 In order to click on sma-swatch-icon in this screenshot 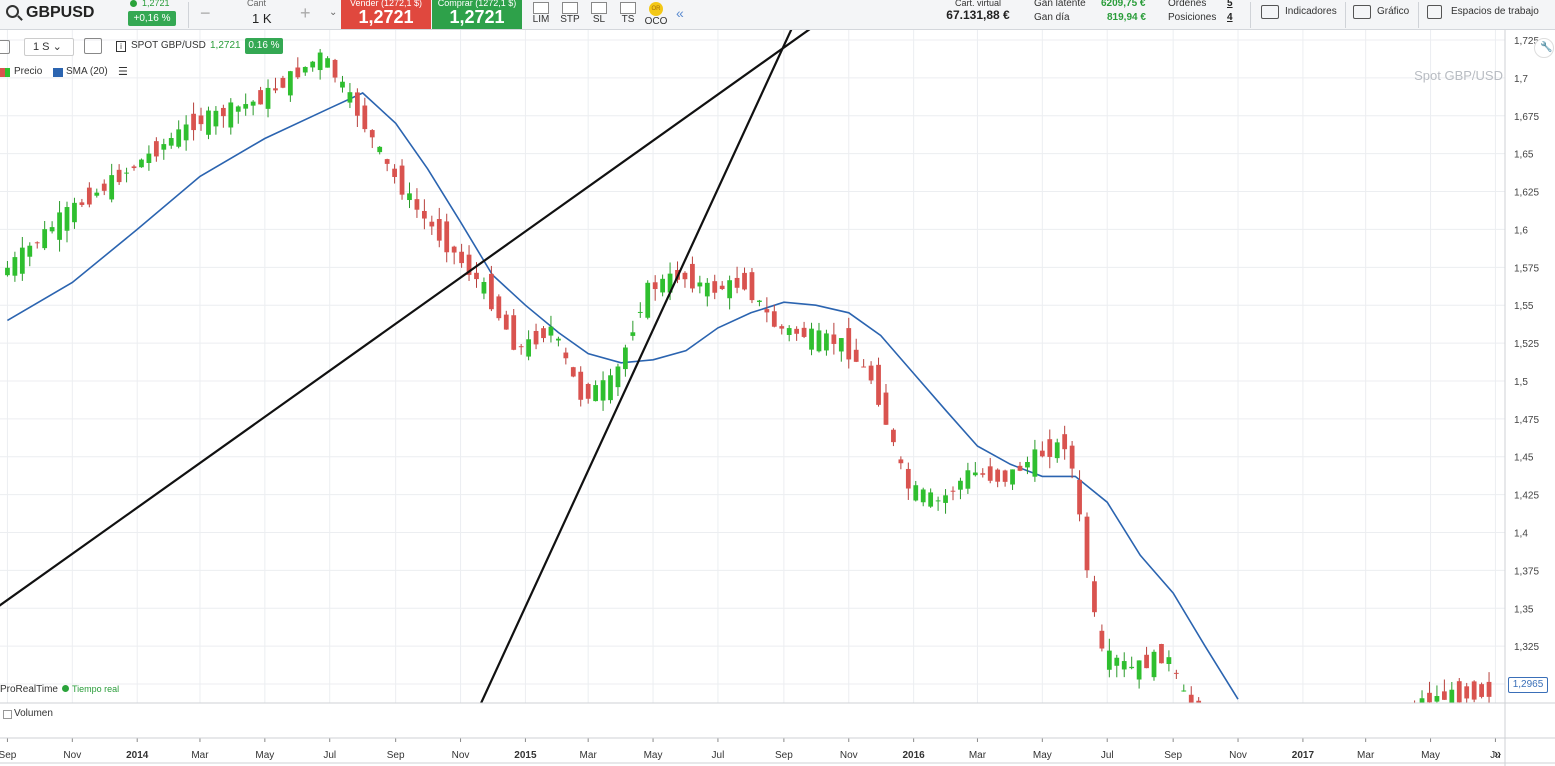, I will do `click(58, 72)`.